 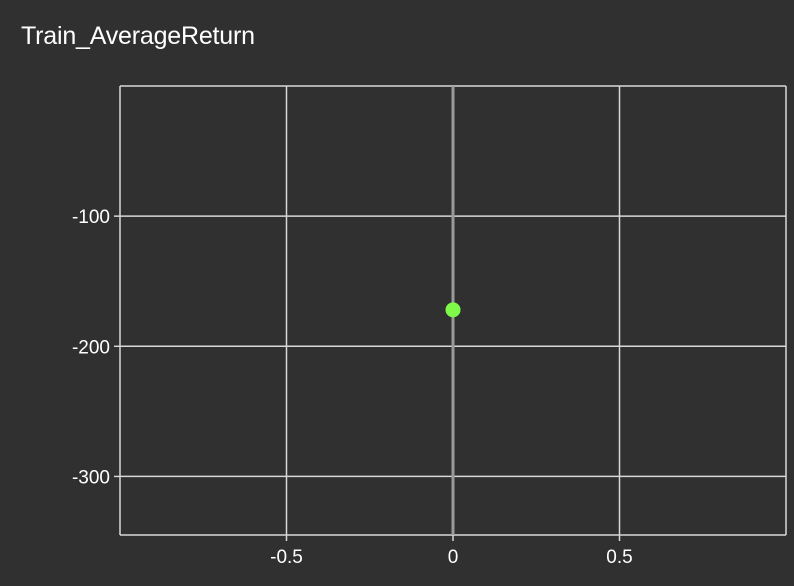 What do you see at coordinates (453, 557) in the screenshot?
I see `x-tick-label: 0` at bounding box center [453, 557].